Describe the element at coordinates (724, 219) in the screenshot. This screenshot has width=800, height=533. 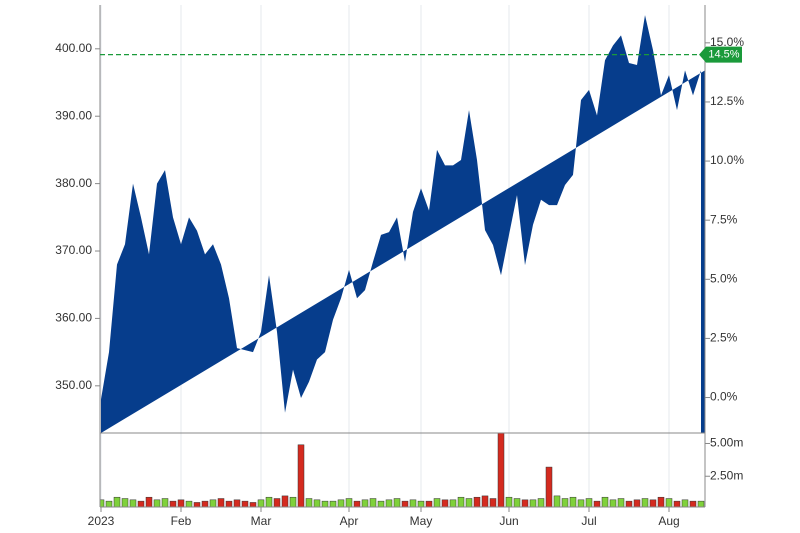
I see `y2-tick-label: 7.5%` at that location.